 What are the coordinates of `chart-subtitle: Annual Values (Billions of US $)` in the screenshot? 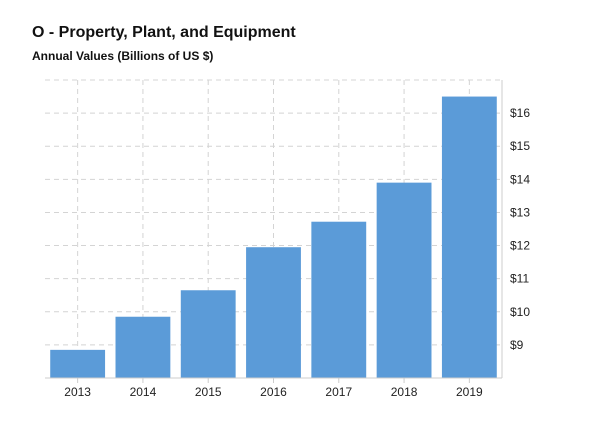 It's located at (123, 56).